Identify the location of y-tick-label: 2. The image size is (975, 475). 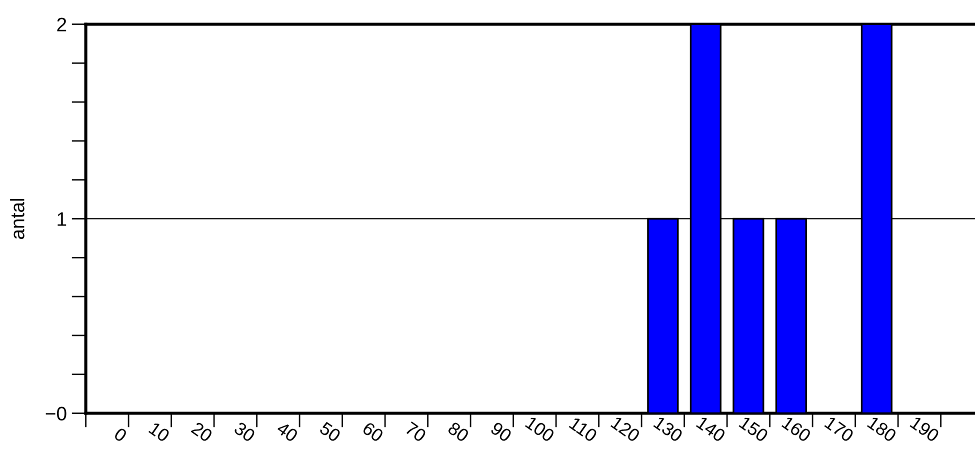
(61, 25).